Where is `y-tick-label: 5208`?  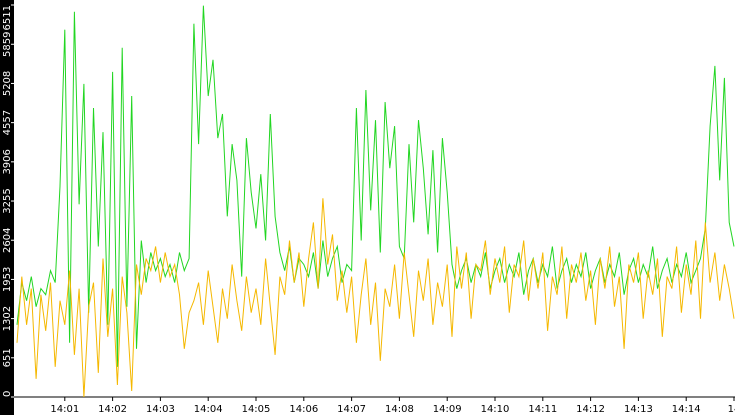 y-tick-label: 5208 is located at coordinates (7, 83).